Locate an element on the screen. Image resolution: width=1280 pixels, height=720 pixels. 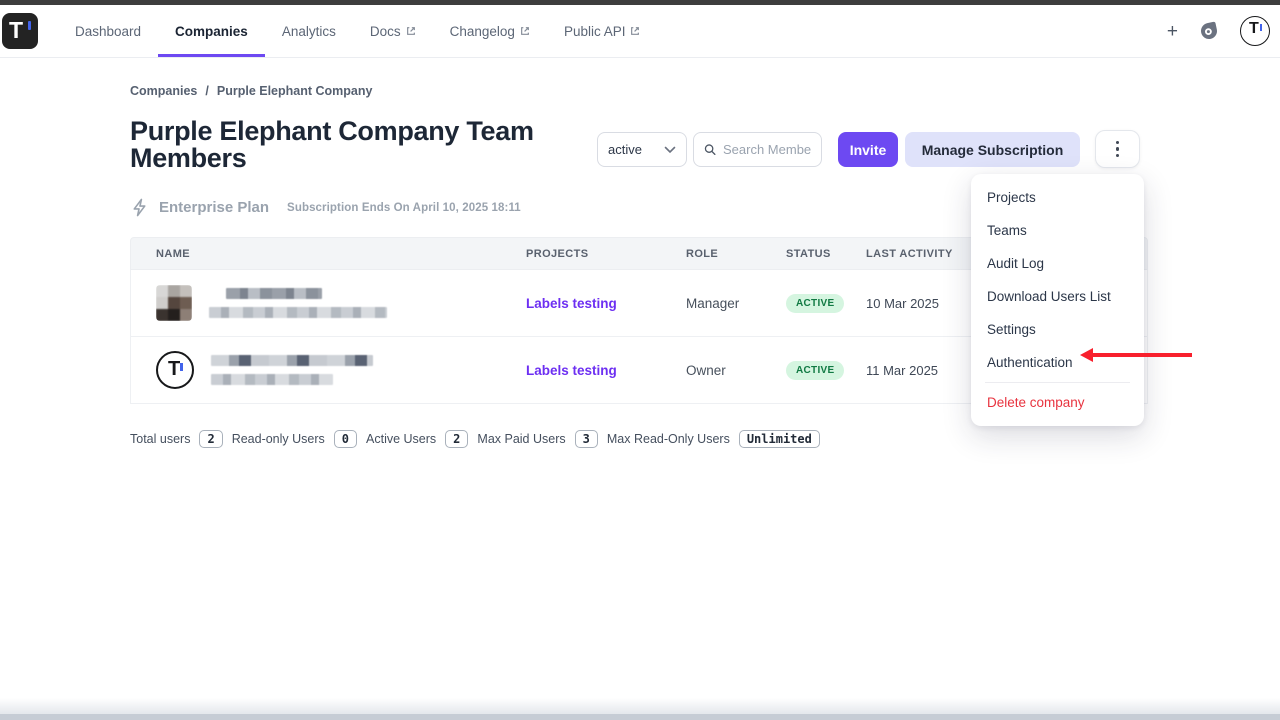
pixelated-avatar-image is located at coordinates (174, 303).